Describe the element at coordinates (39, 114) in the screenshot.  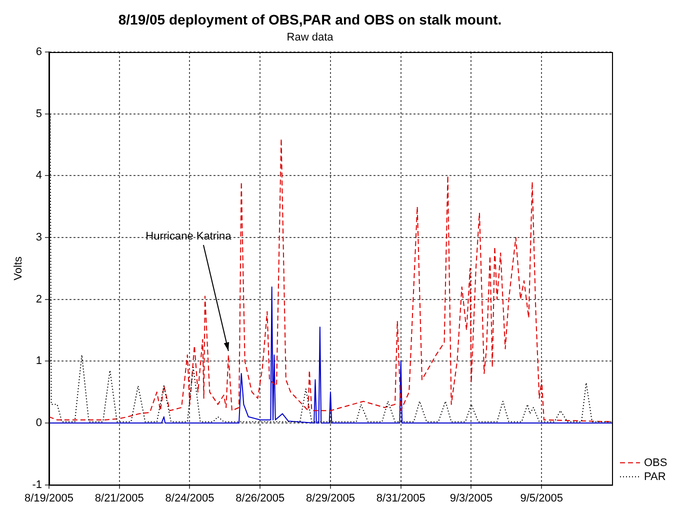
I see `y-tick-label: 5` at that location.